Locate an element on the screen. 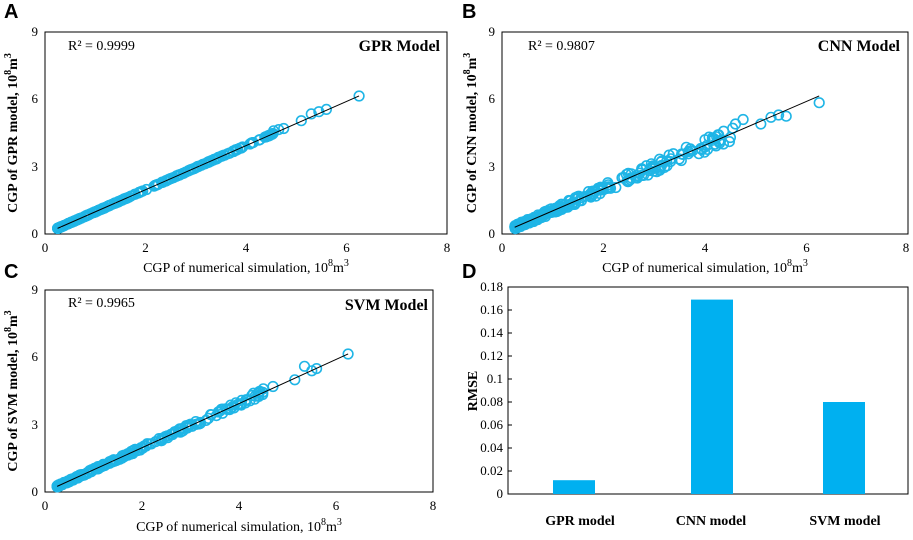  y-ticks-a: 0 3 6 9 is located at coordinates (35, 132).